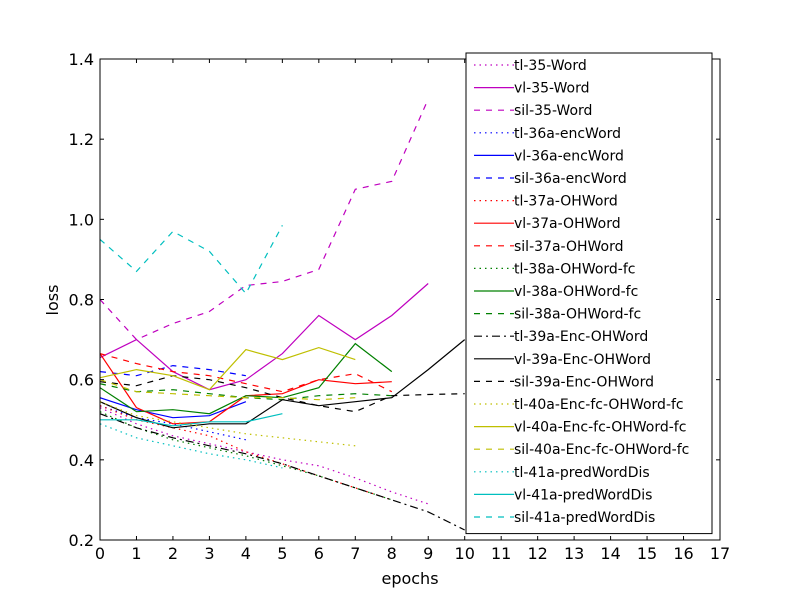 This screenshot has width=800, height=600. What do you see at coordinates (191, 420) in the screenshot?
I see `series-line-vl-41a-predWordDis` at bounding box center [191, 420].